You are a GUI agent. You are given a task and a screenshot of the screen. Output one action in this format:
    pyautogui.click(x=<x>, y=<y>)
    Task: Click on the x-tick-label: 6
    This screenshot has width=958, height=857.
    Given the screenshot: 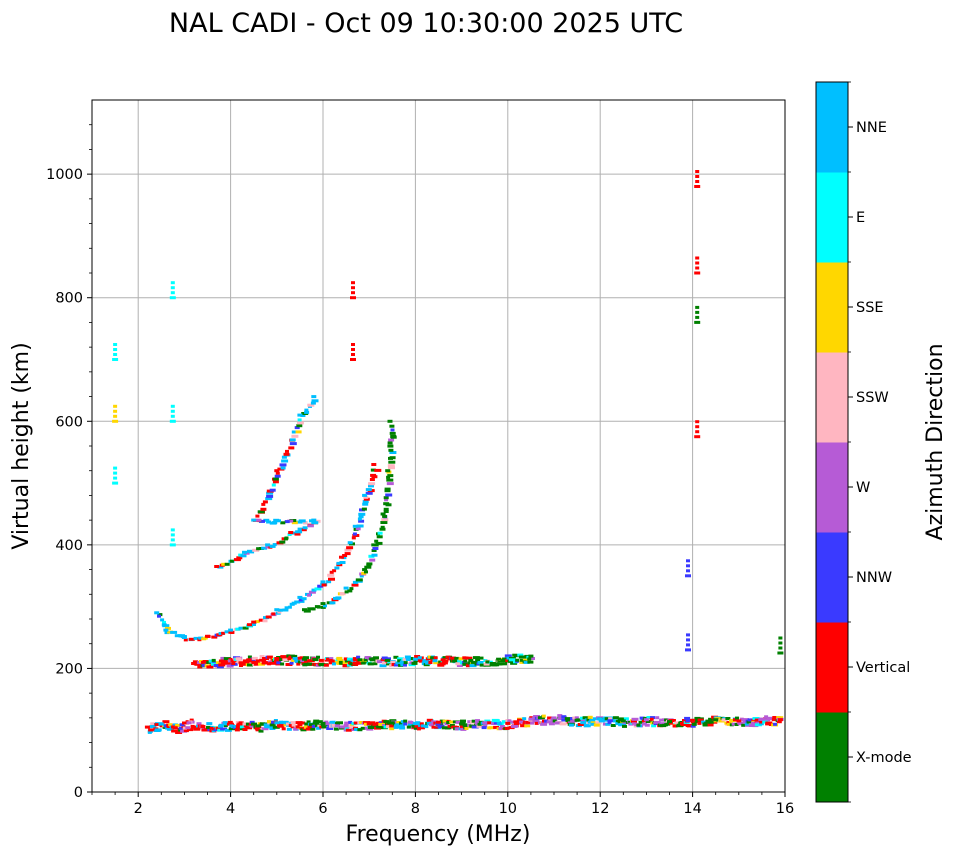 What is the action you would take?
    pyautogui.click(x=322, y=809)
    